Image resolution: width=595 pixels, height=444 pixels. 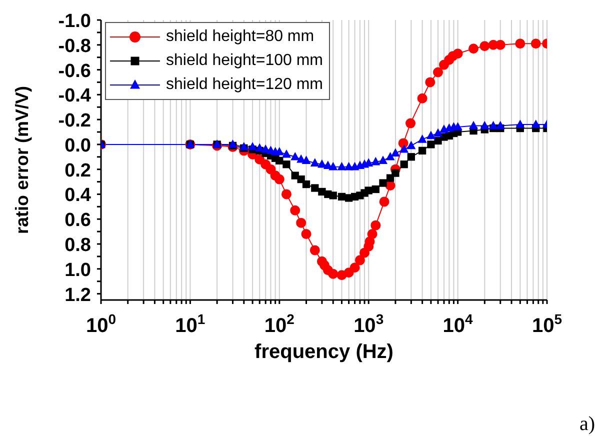 What do you see at coordinates (75, 96) in the screenshot?
I see `y-tick-label: -0.4` at bounding box center [75, 96].